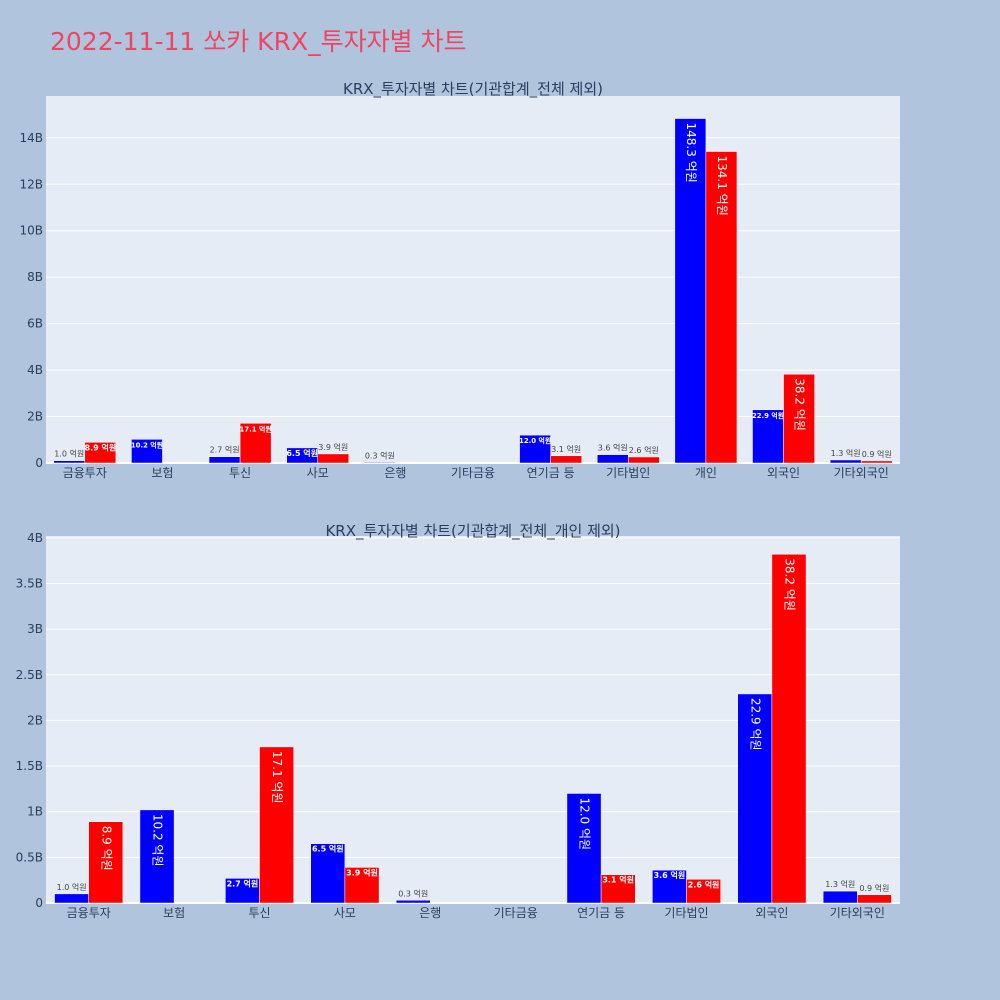 This screenshot has height=1000, width=1000. I want to click on y-tick-label: 14B, so click(31, 138).